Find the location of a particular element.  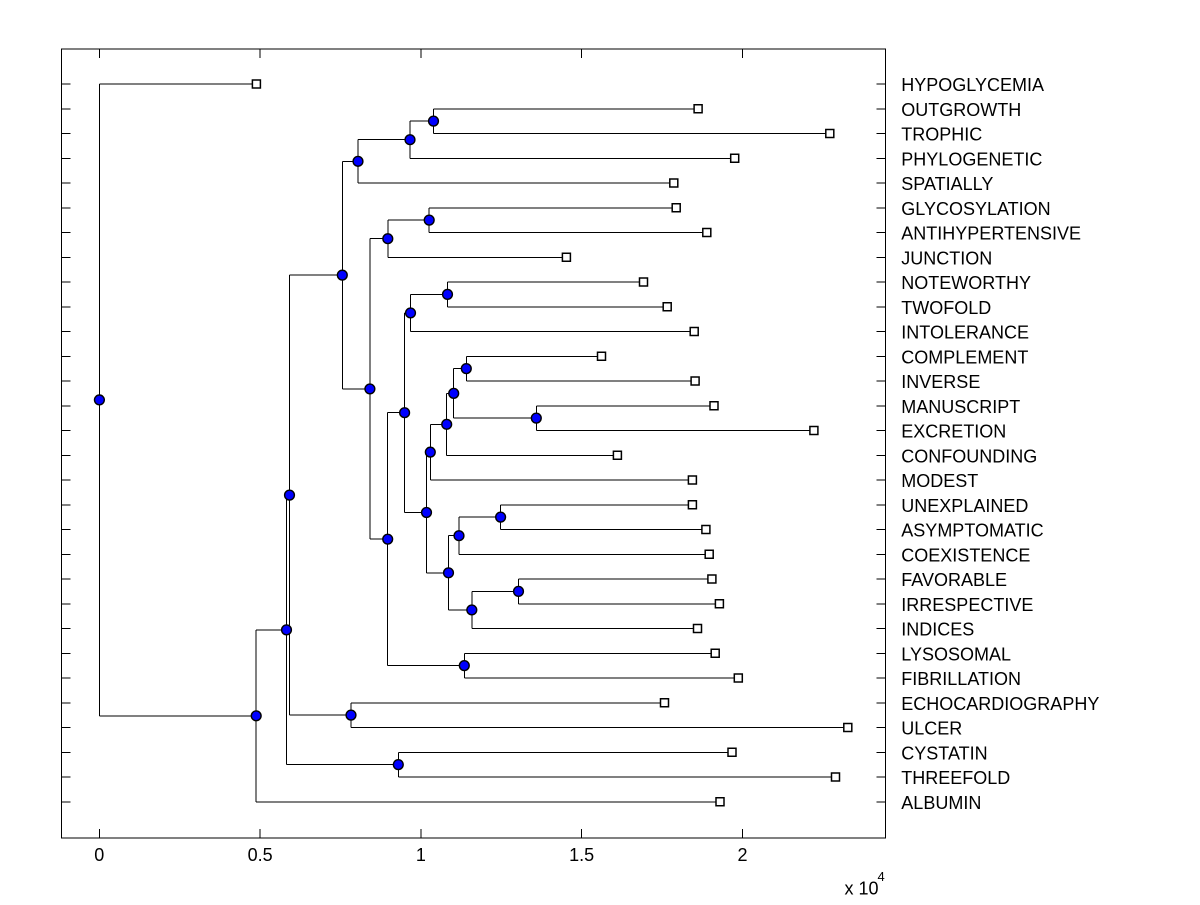

svg-text: INVERSE is located at coordinates (940, 382).